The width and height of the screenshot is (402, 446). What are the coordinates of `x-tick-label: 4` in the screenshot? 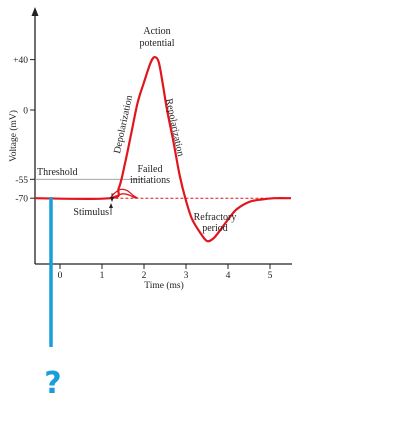 It's located at (228, 276).